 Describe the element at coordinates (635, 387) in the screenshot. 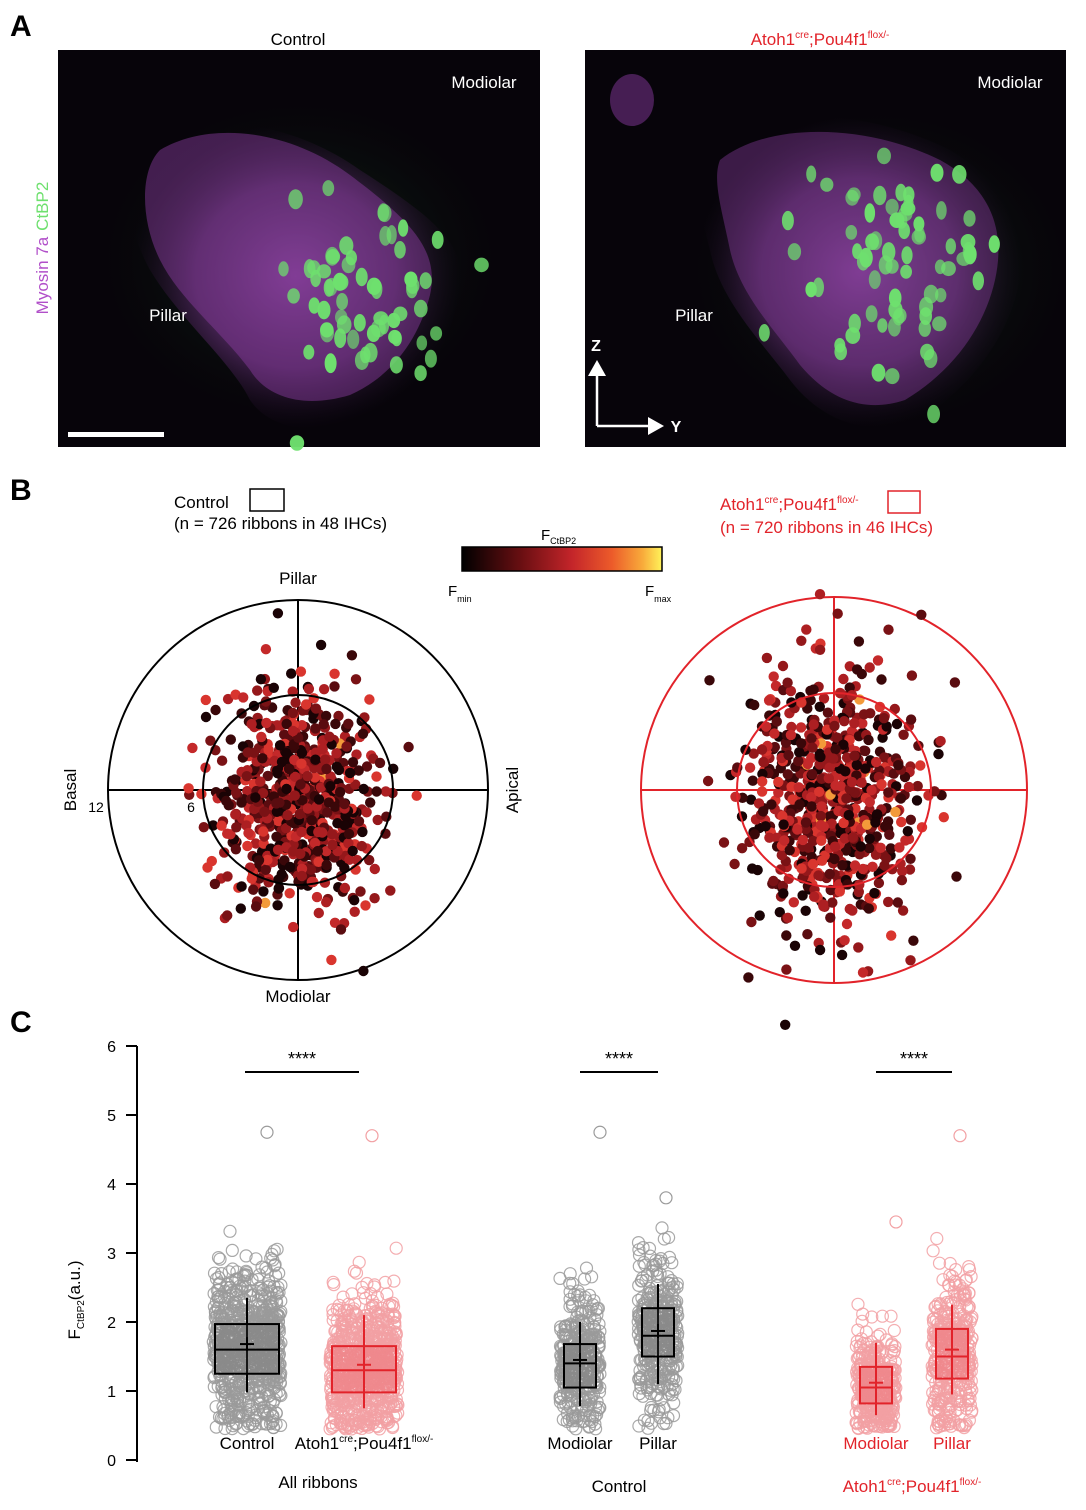

I see `axis-arrows: Z Y` at that location.